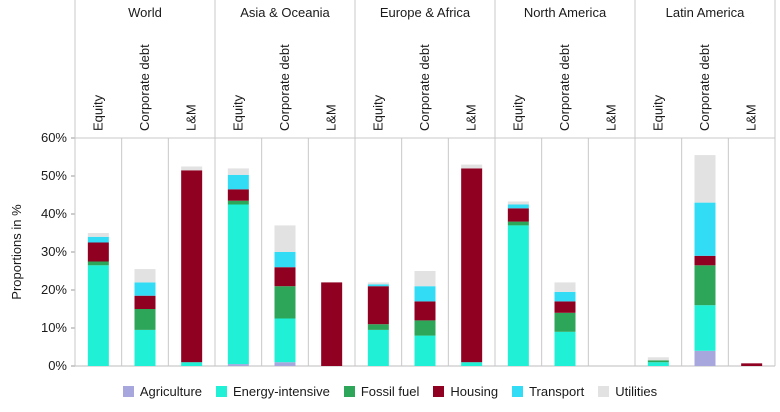 This screenshot has width=780, height=412. I want to click on y-tick-label: 0%, so click(57, 365).